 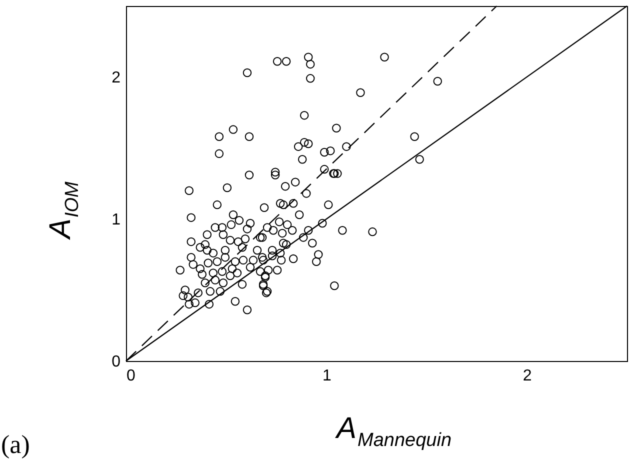 What do you see at coordinates (63, 210) in the screenshot?
I see `y-axis-title: AIOM` at bounding box center [63, 210].